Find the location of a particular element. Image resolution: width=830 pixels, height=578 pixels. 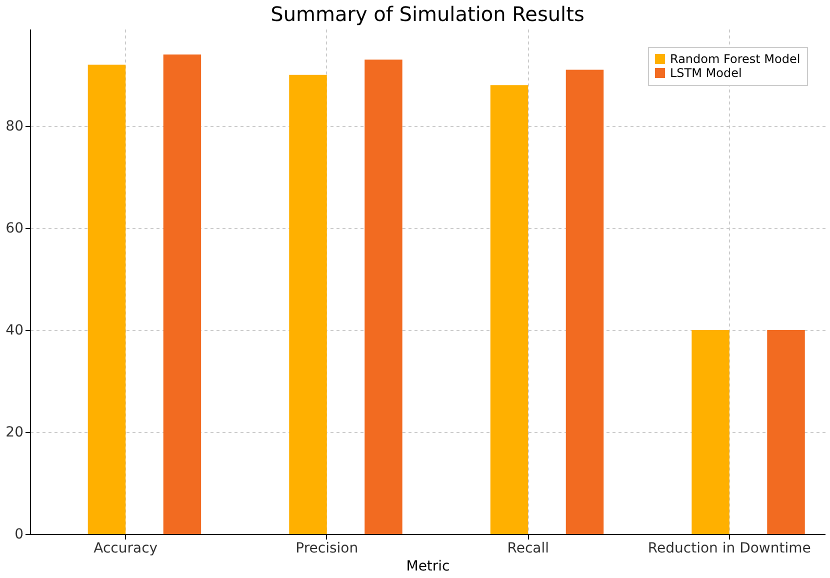

y-tick-label: 40 is located at coordinates (15, 330).